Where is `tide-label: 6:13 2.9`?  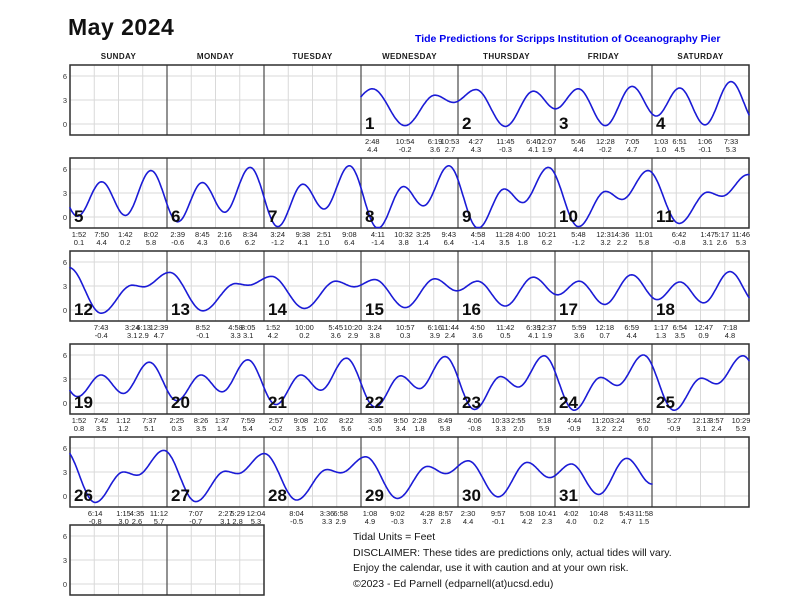
tide-label: 6:13 2.9 is located at coordinates (144, 332).